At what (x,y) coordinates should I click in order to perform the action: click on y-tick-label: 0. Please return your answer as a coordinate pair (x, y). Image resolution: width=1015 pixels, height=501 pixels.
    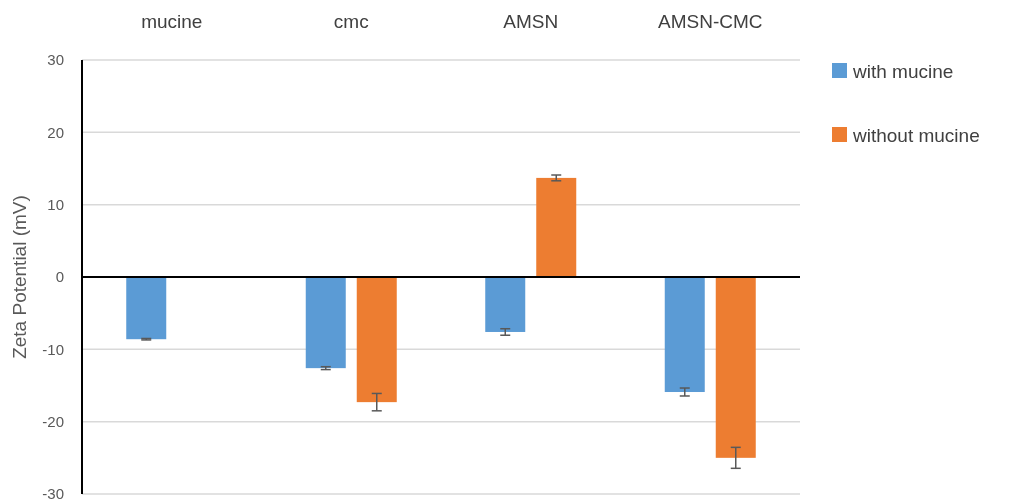
    Looking at the image, I should click on (59, 277).